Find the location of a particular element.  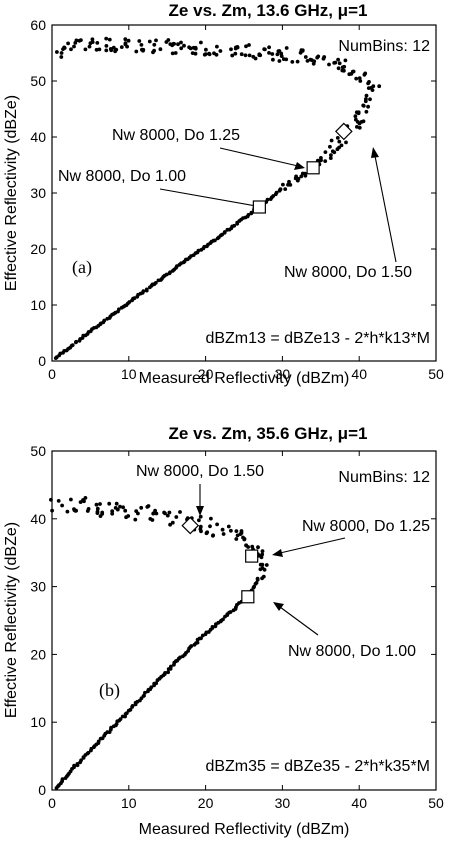

x-tick-label: 20 is located at coordinates (206, 803).